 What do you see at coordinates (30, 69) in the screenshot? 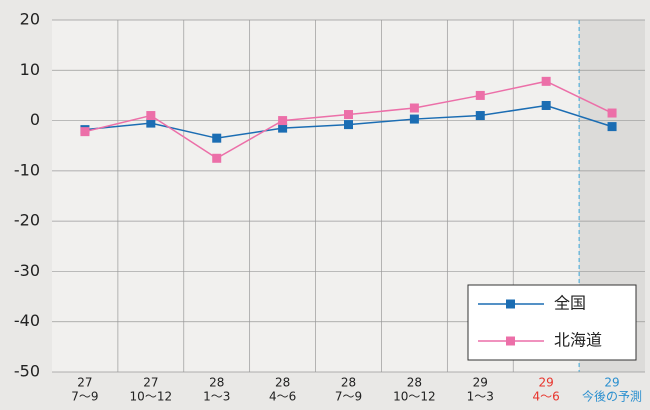
I see `y-tick-label: 10` at bounding box center [30, 69].